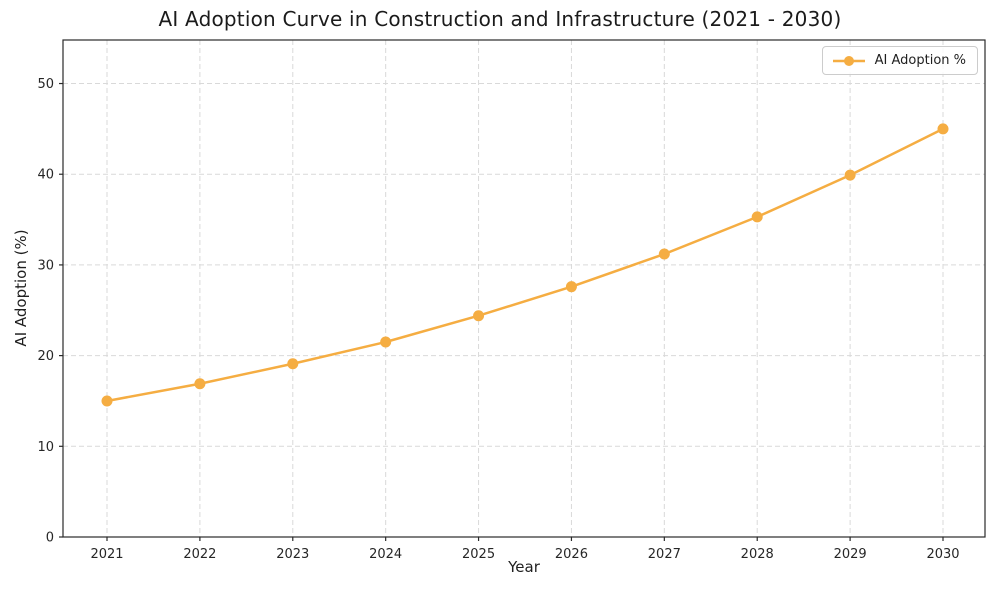 The image size is (1000, 600). What do you see at coordinates (942, 554) in the screenshot?
I see `x-tick-label: 2030` at bounding box center [942, 554].